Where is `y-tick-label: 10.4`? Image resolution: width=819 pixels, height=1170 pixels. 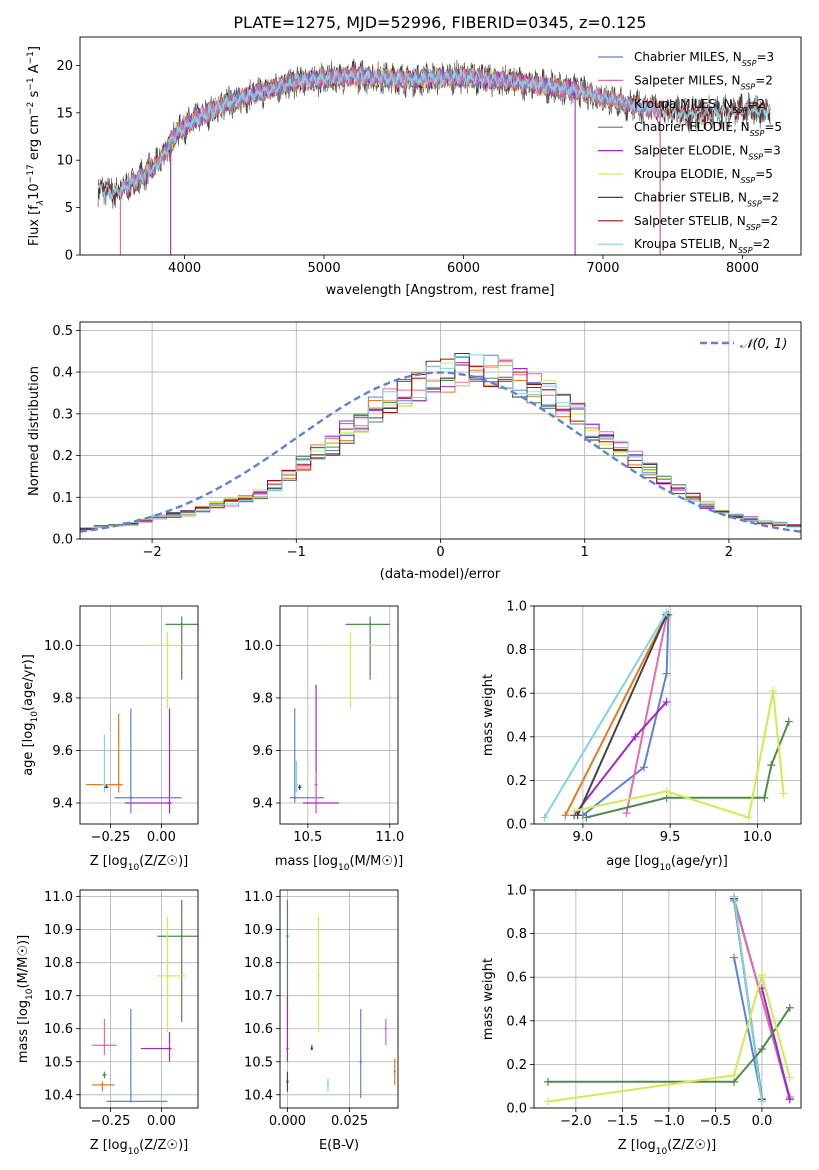
y-tick-label: 10.4 is located at coordinates (258, 1095).